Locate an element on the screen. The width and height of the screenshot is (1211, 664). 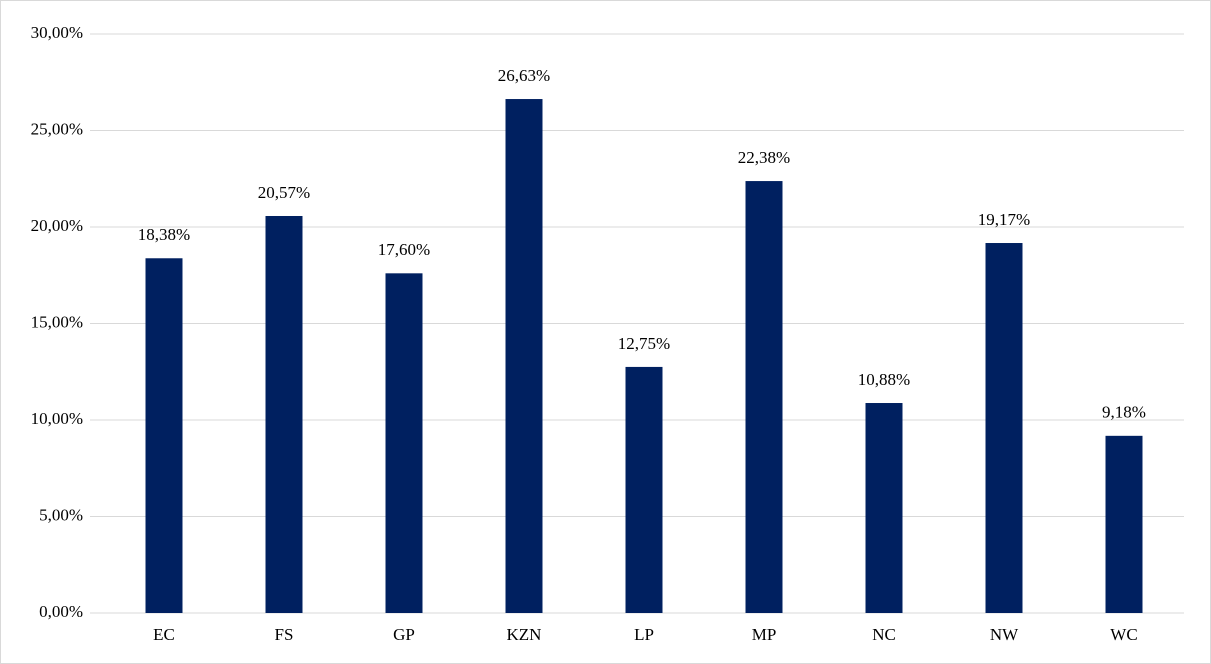
y-tick-label: 30,00% is located at coordinates (57, 32).